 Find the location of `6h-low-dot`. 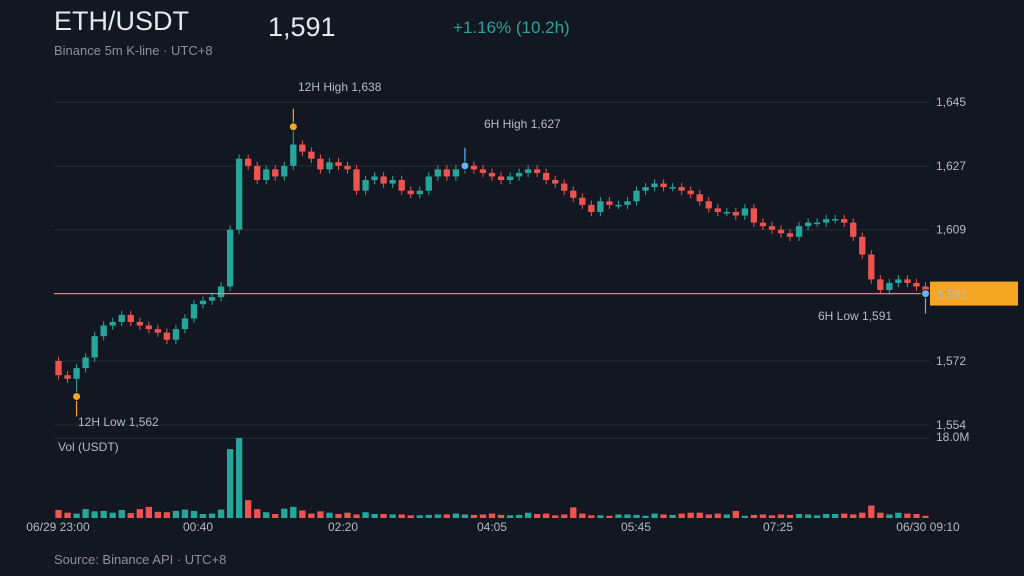

6h-low-dot is located at coordinates (925, 294).